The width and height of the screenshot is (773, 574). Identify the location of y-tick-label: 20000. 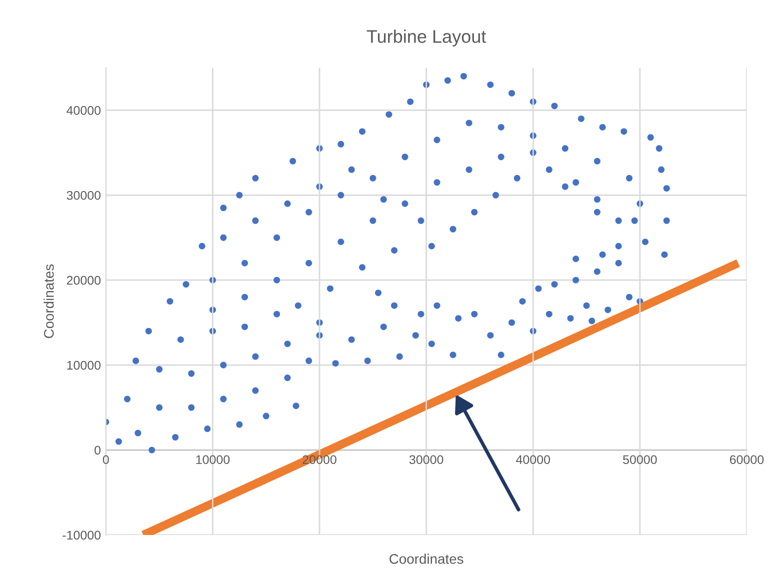
(83, 280).